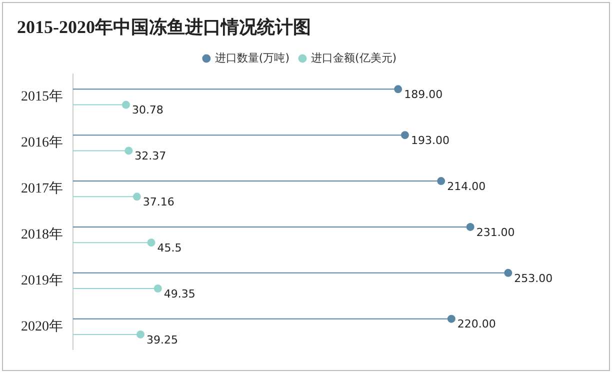 The width and height of the screenshot is (612, 373). I want to click on data-label: 193.00, so click(430, 140).